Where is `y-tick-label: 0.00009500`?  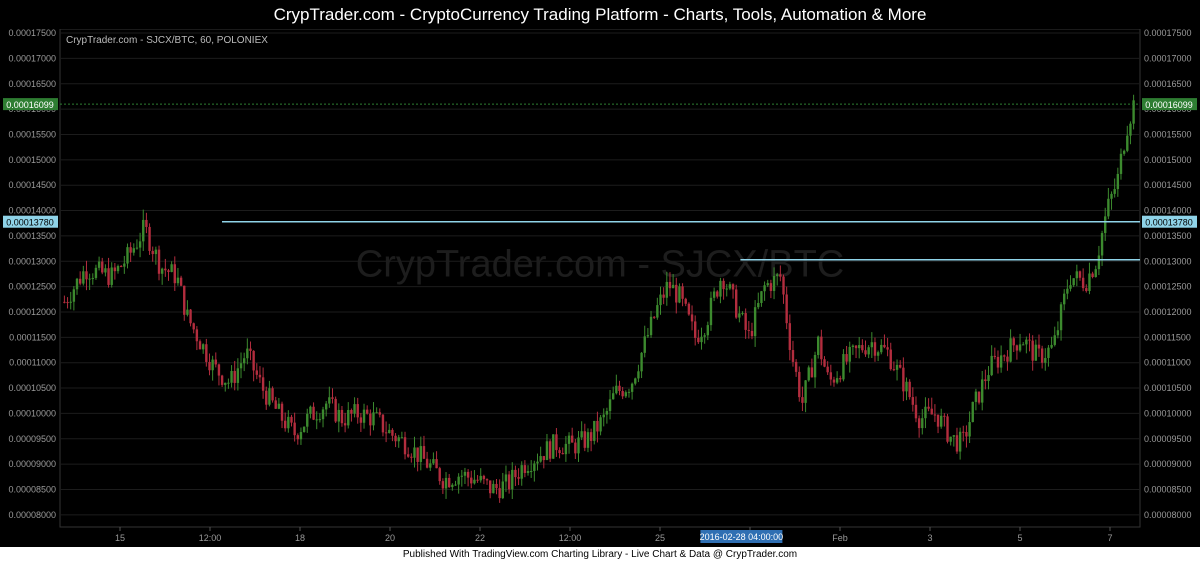
y-tick-label: 0.00009500 is located at coordinates (32, 439).